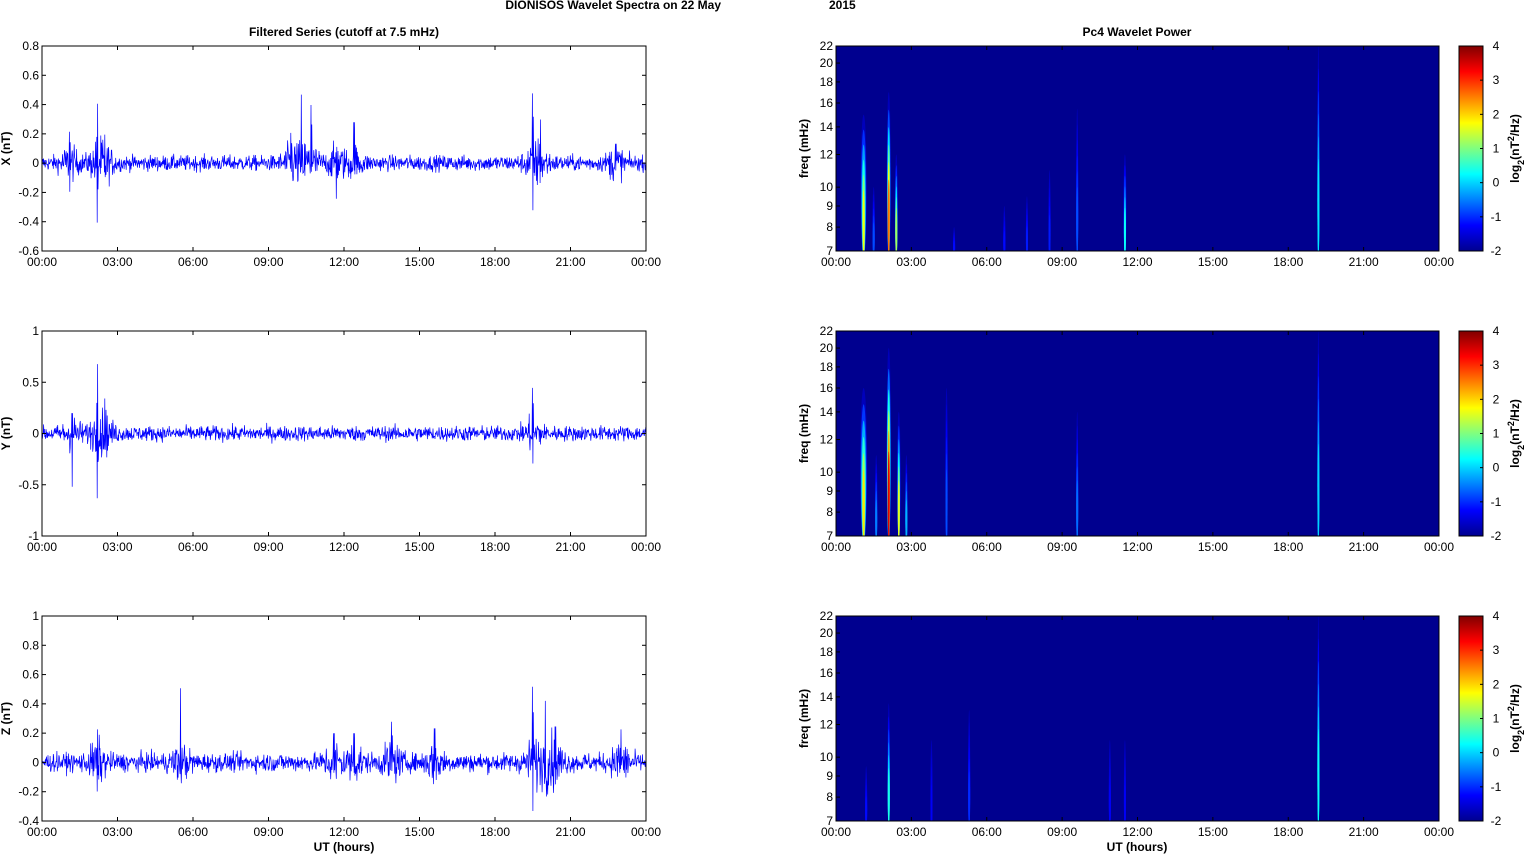 The image size is (1525, 854). I want to click on left-column-title: Filtered Series (cutoff at 7.5 mHz), so click(344, 32).